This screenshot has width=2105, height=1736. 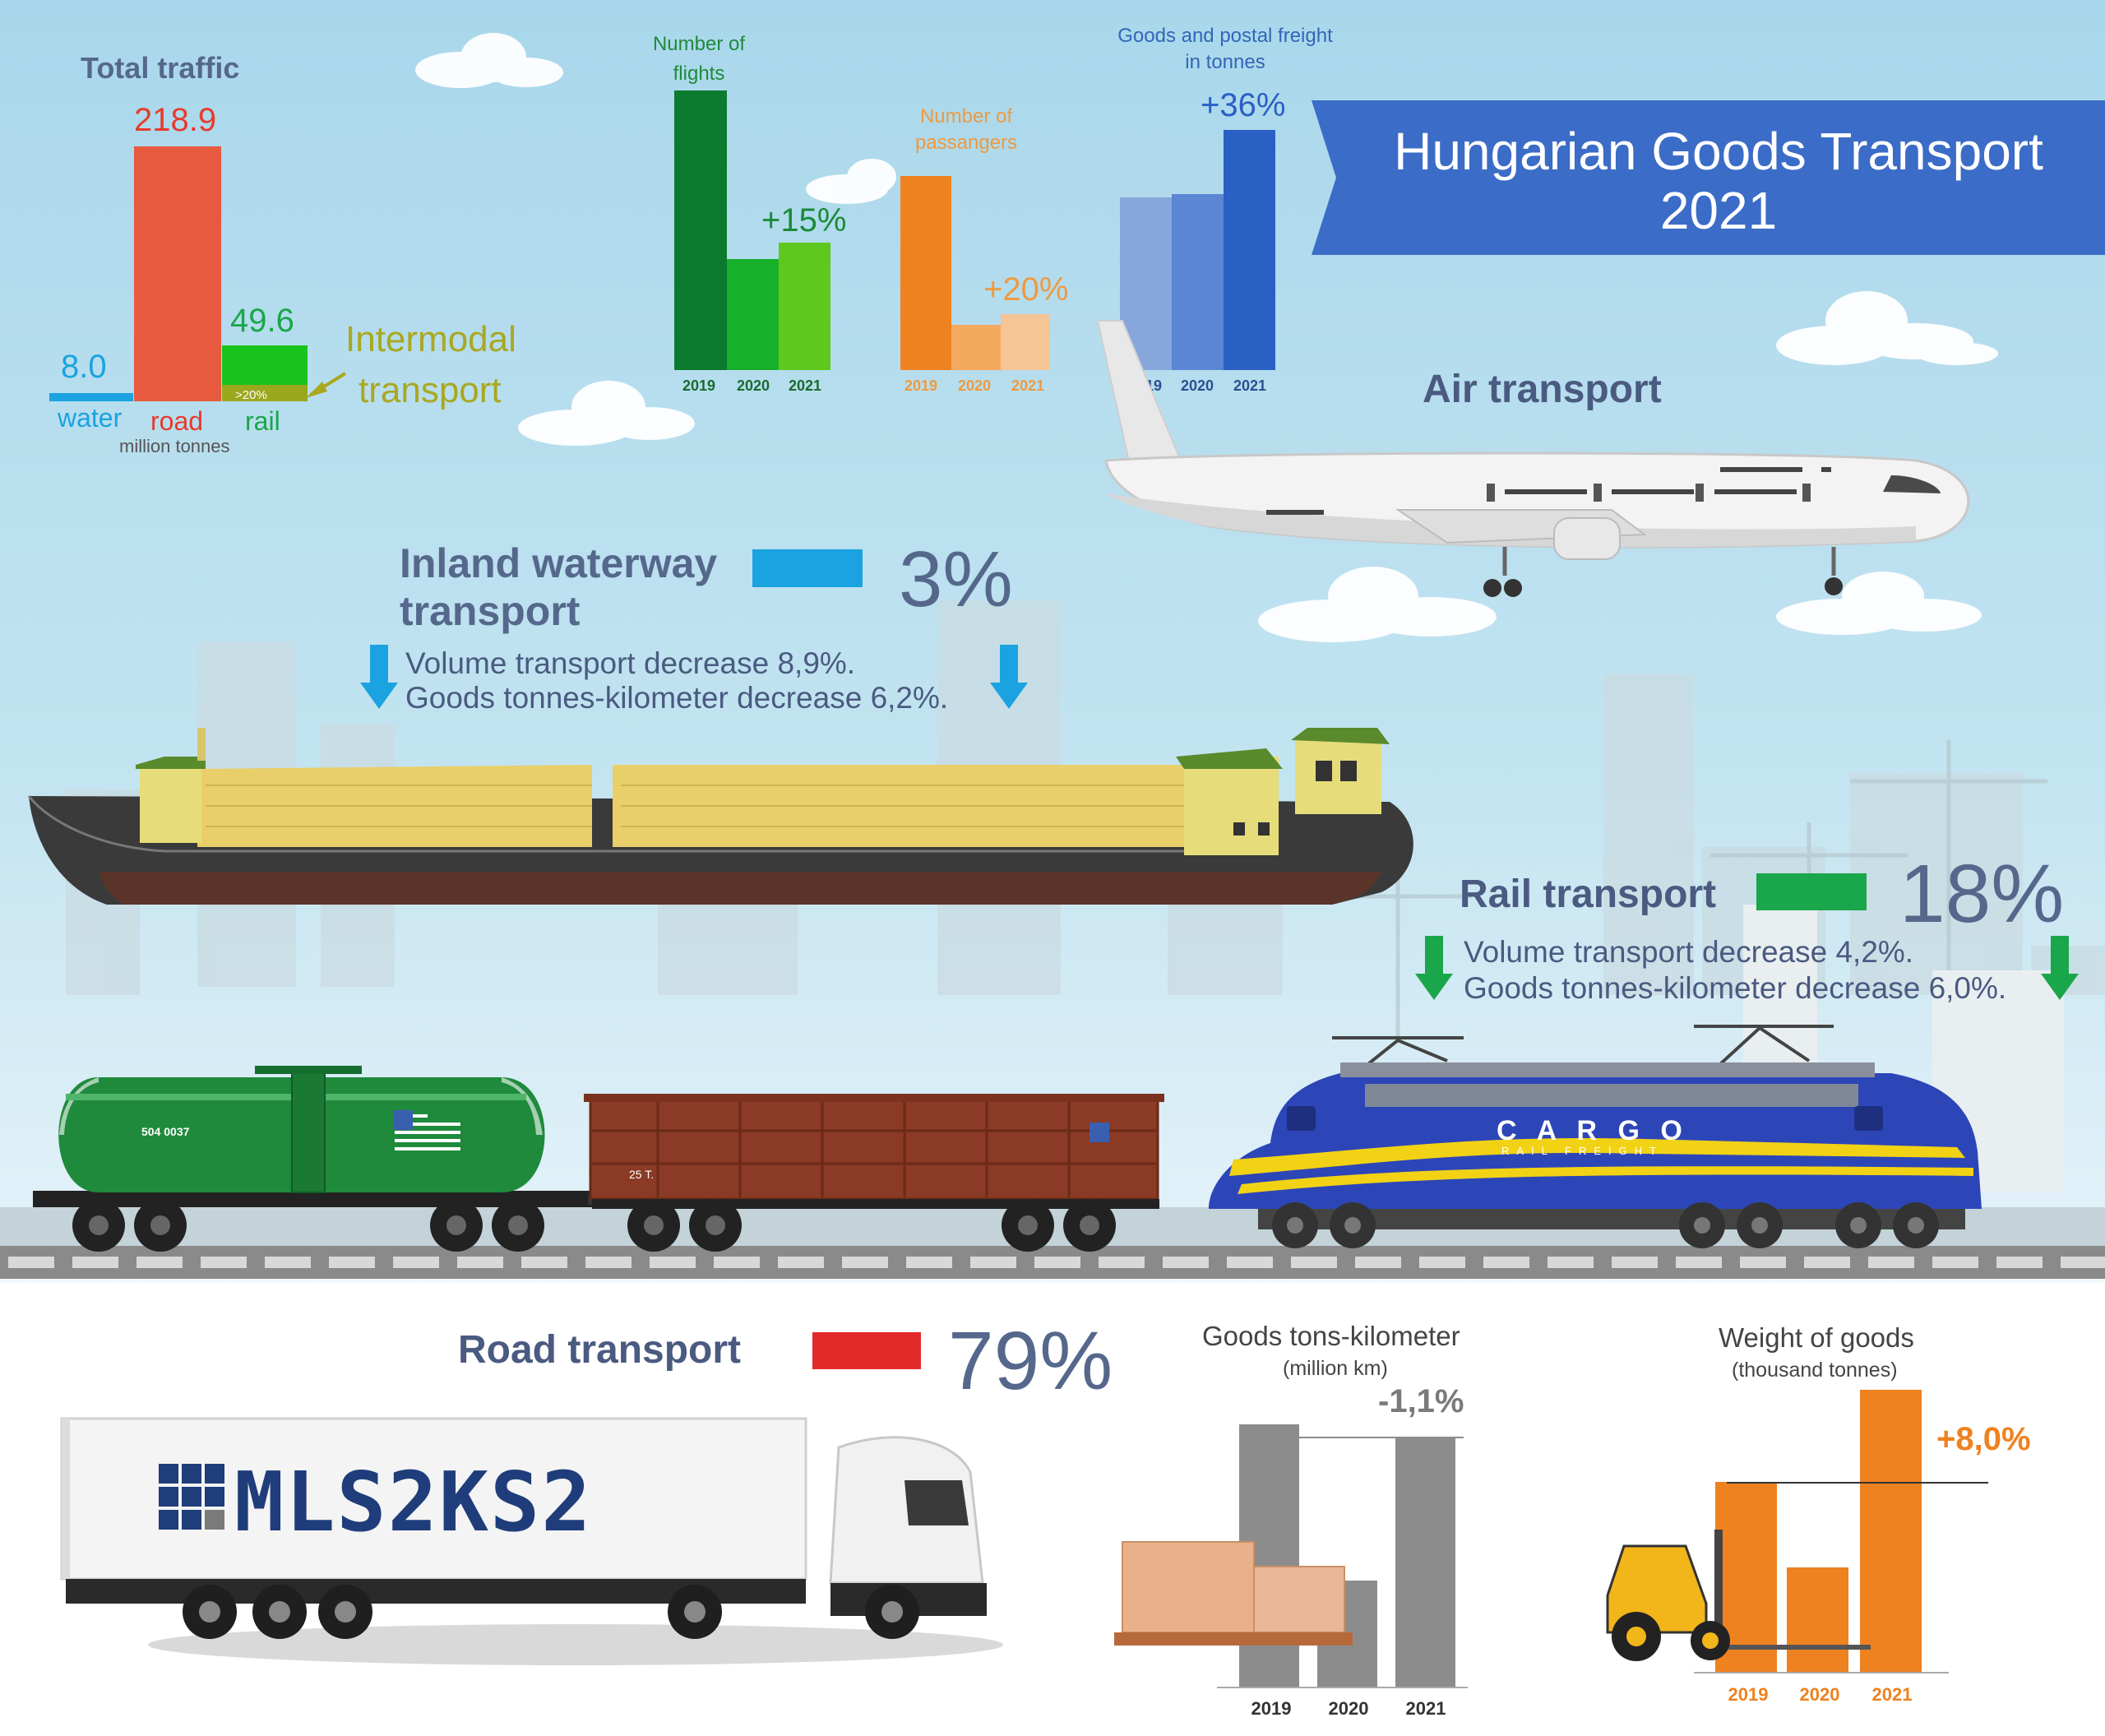 What do you see at coordinates (1198, 282) in the screenshot?
I see `bar-freight-2020` at bounding box center [1198, 282].